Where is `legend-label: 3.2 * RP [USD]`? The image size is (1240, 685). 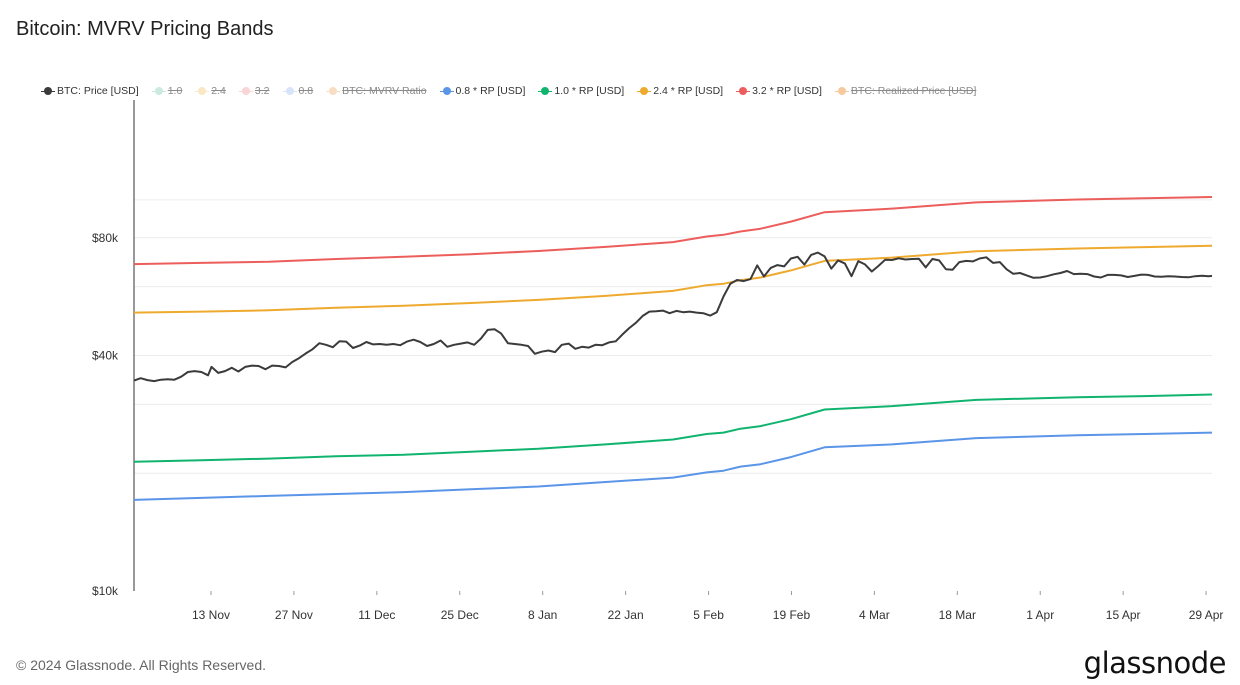
legend-label: 3.2 * RP [USD] is located at coordinates (787, 91).